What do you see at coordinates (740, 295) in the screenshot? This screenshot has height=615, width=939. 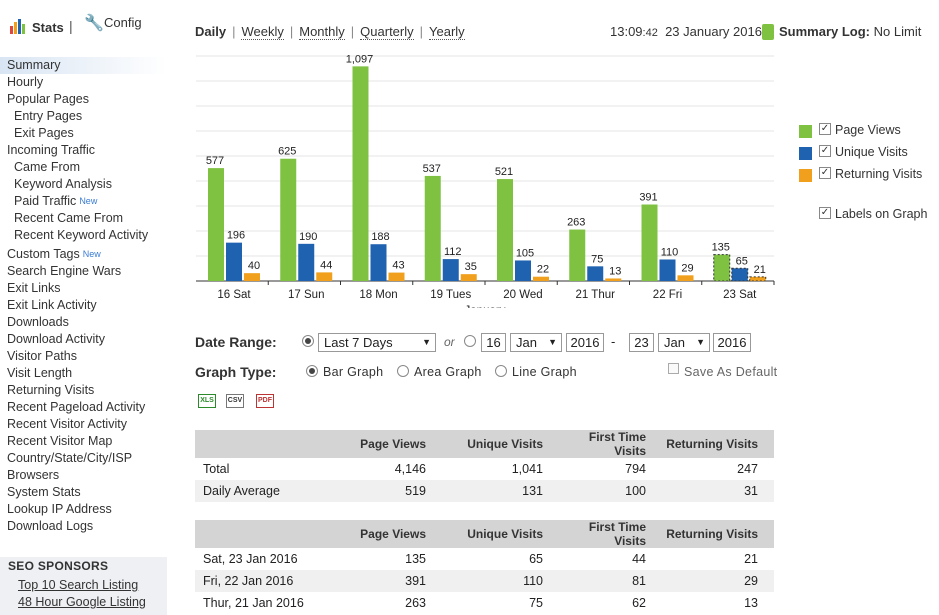 I see `tick-label: 23 Sat` at bounding box center [740, 295].